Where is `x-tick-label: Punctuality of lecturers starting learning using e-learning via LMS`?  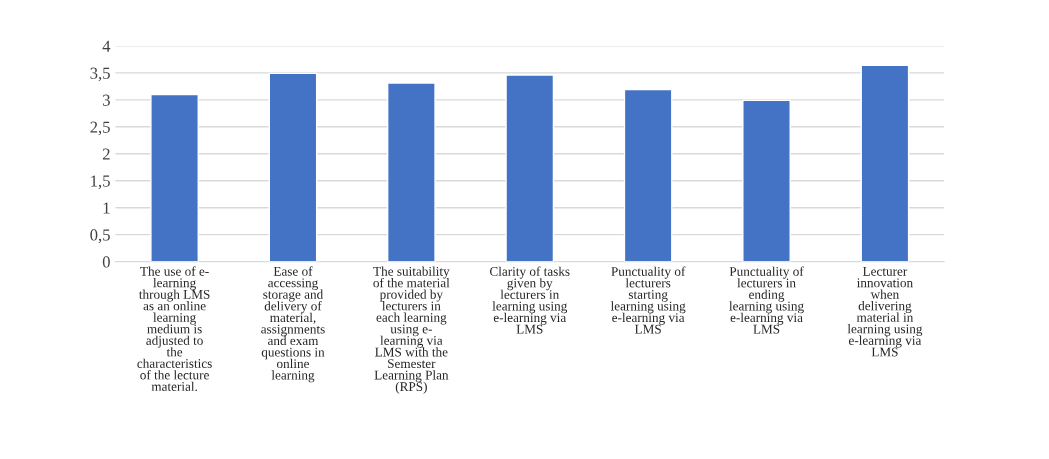
x-tick-label: Punctuality of lecturers starting learning using e-learning via LMS is located at coordinates (648, 300).